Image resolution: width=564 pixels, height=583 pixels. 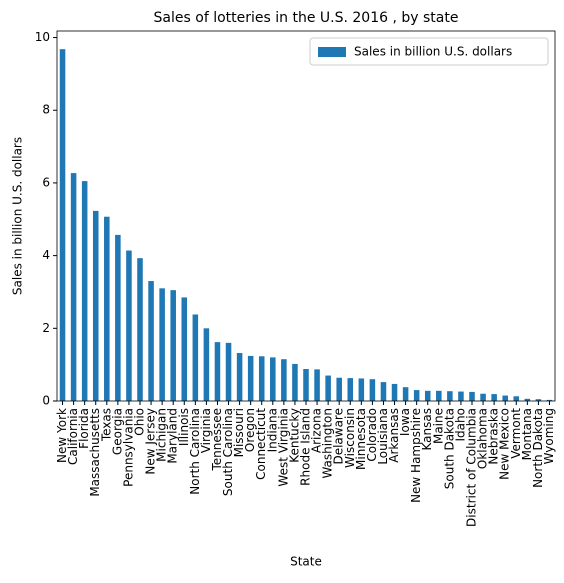 I want to click on x-tick-label: Louisiana, so click(x=383, y=436).